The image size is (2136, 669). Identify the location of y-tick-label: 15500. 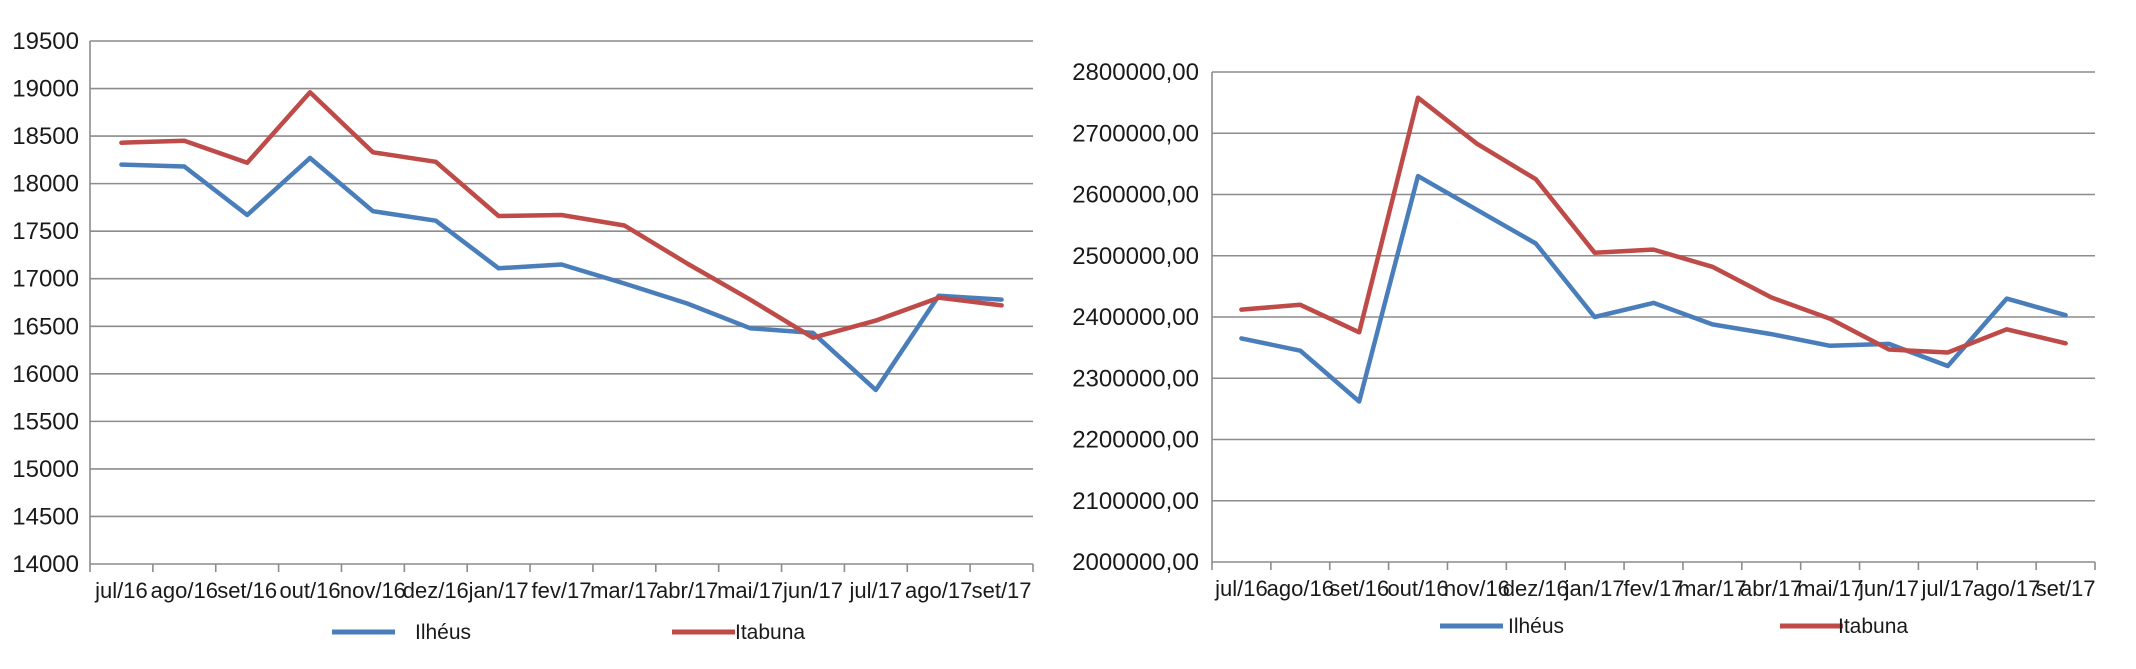
(45, 421).